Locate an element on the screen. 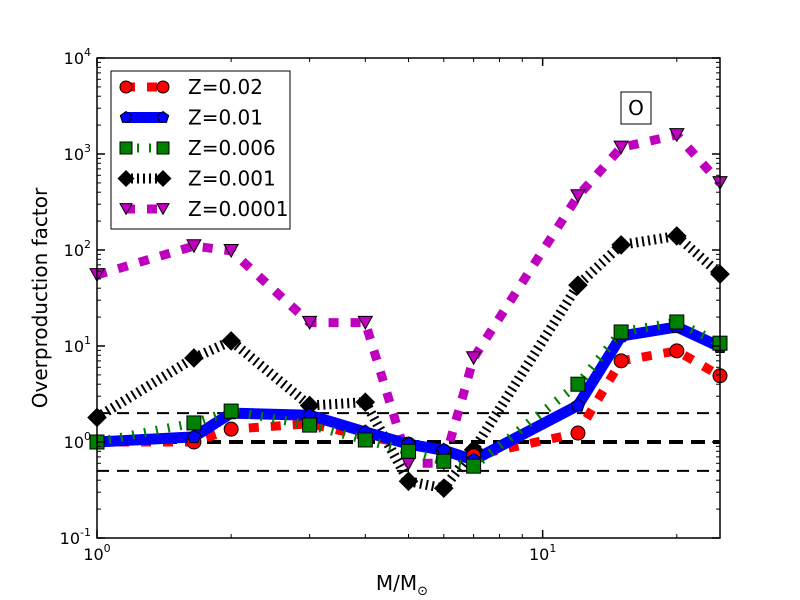  annotation-frame is located at coordinates (636, 108).